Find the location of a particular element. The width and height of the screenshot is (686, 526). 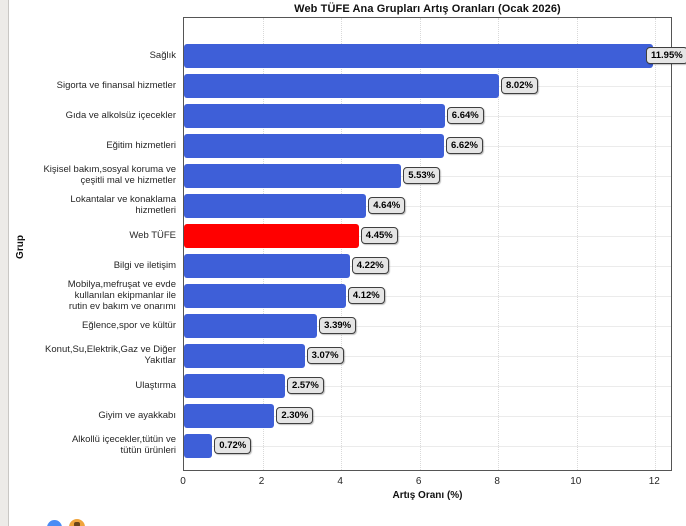

category-label: Giyim ve ayakkabı is located at coordinates (137, 415).